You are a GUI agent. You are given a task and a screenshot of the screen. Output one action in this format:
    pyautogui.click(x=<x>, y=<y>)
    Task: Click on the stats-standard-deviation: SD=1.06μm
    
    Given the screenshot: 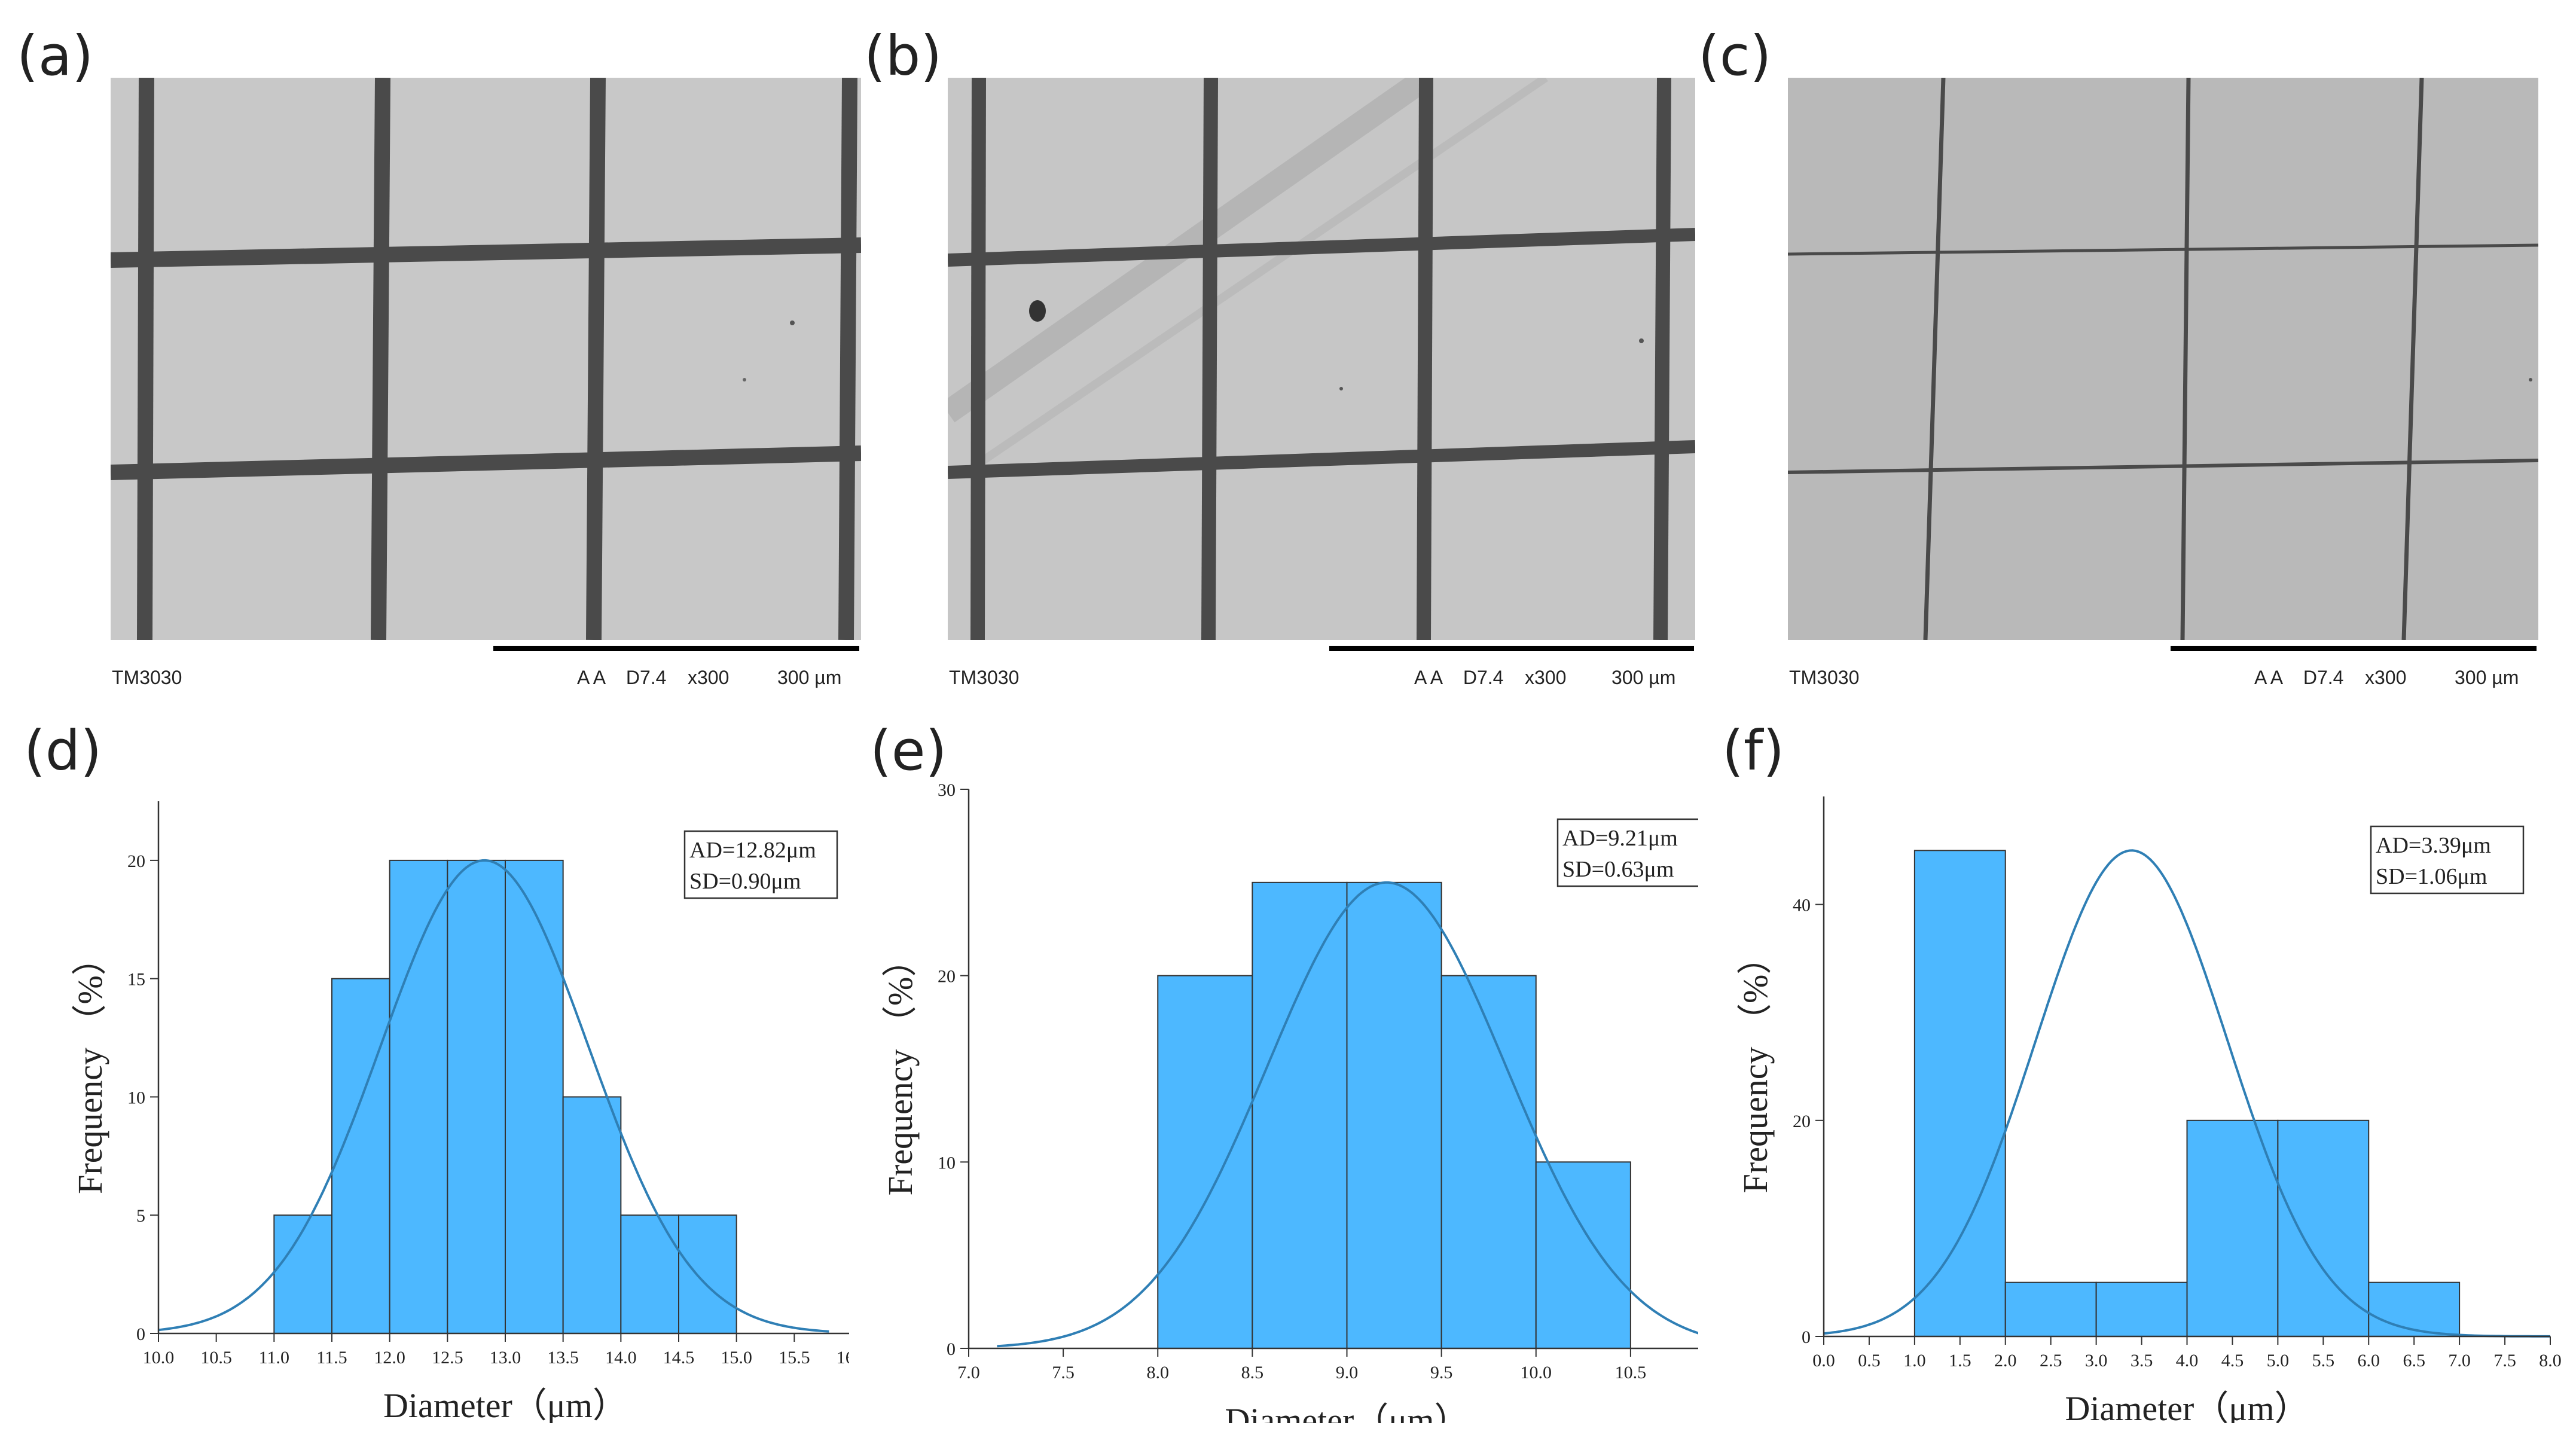 What is the action you would take?
    pyautogui.click(x=2431, y=877)
    